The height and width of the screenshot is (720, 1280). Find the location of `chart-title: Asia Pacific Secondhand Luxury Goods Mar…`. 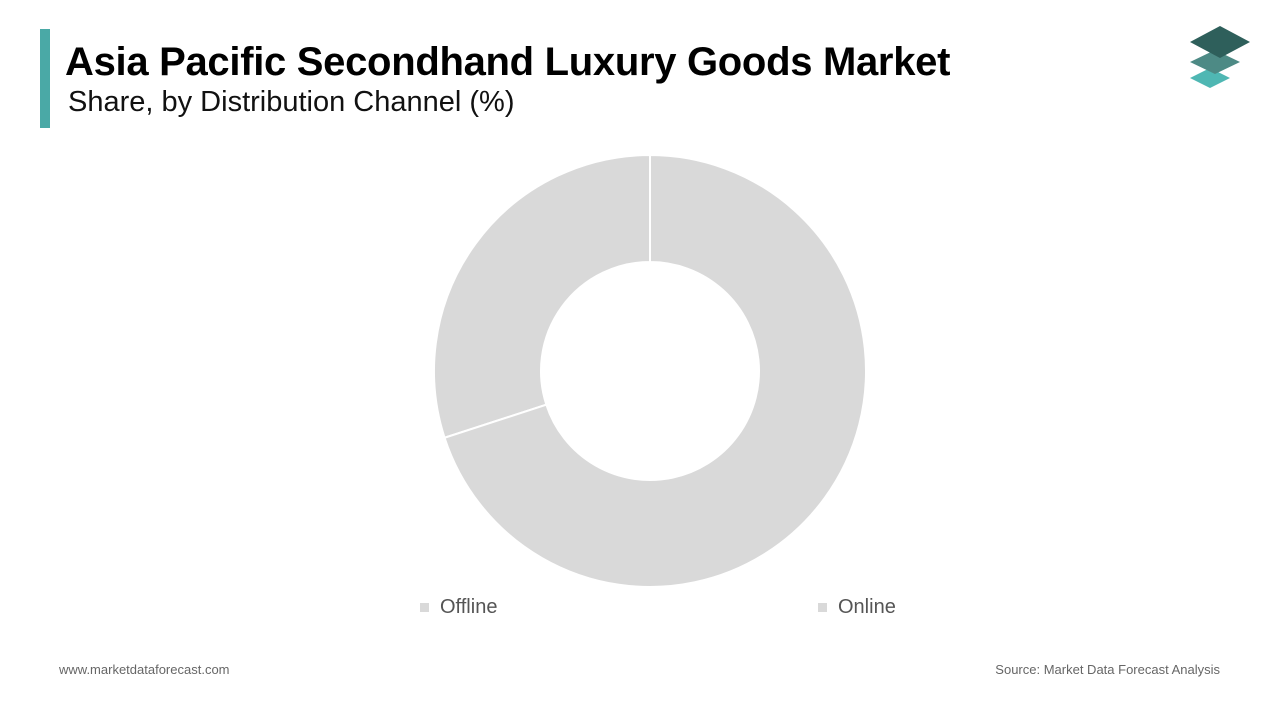

chart-title: Asia Pacific Secondhand Luxury Goods Mar… is located at coordinates (508, 62).